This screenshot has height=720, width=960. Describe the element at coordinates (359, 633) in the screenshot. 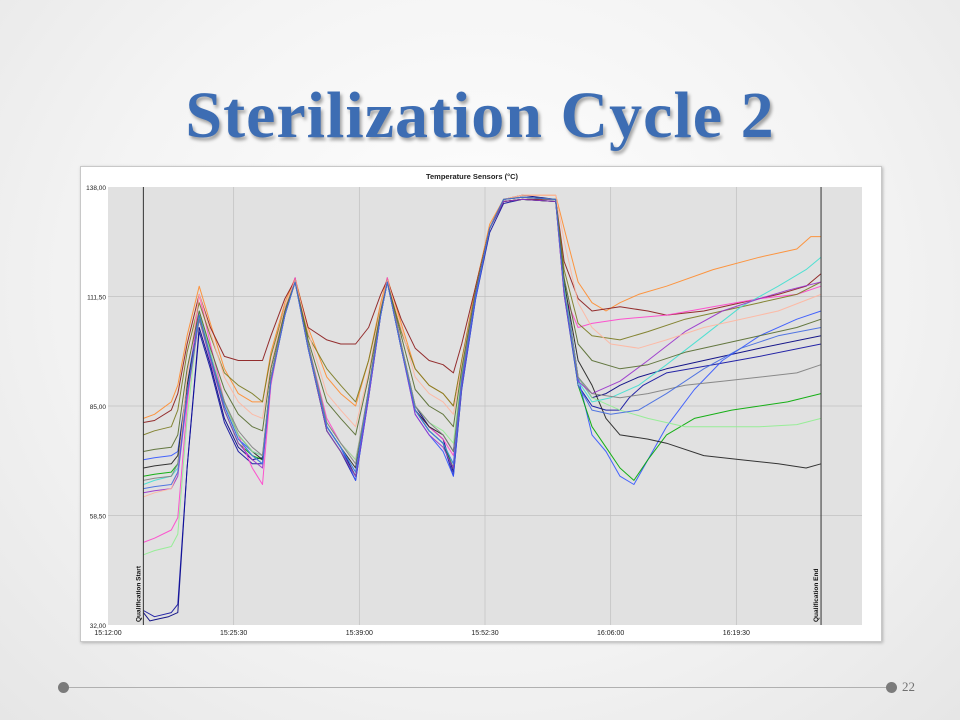

I see `x-tick-label: 15:39:00` at that location.